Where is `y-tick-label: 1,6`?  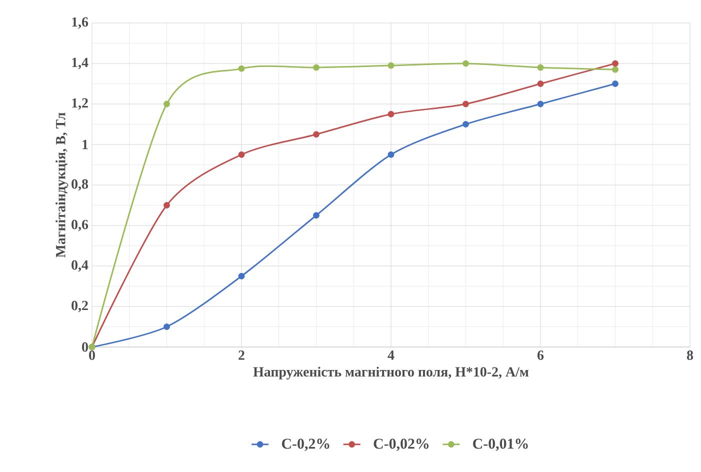
y-tick-label: 1,6 is located at coordinates (80, 23).